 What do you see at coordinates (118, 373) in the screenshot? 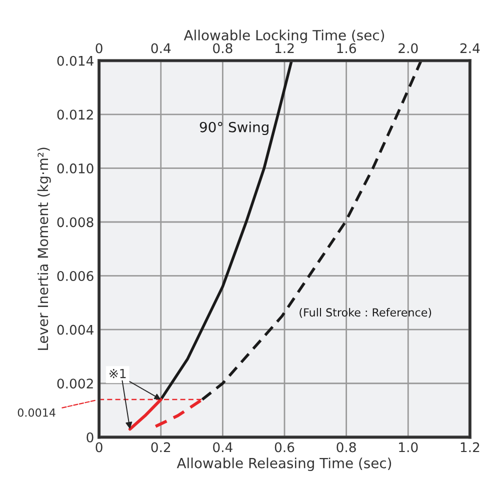
I see `annotation: ※1` at bounding box center [118, 373].